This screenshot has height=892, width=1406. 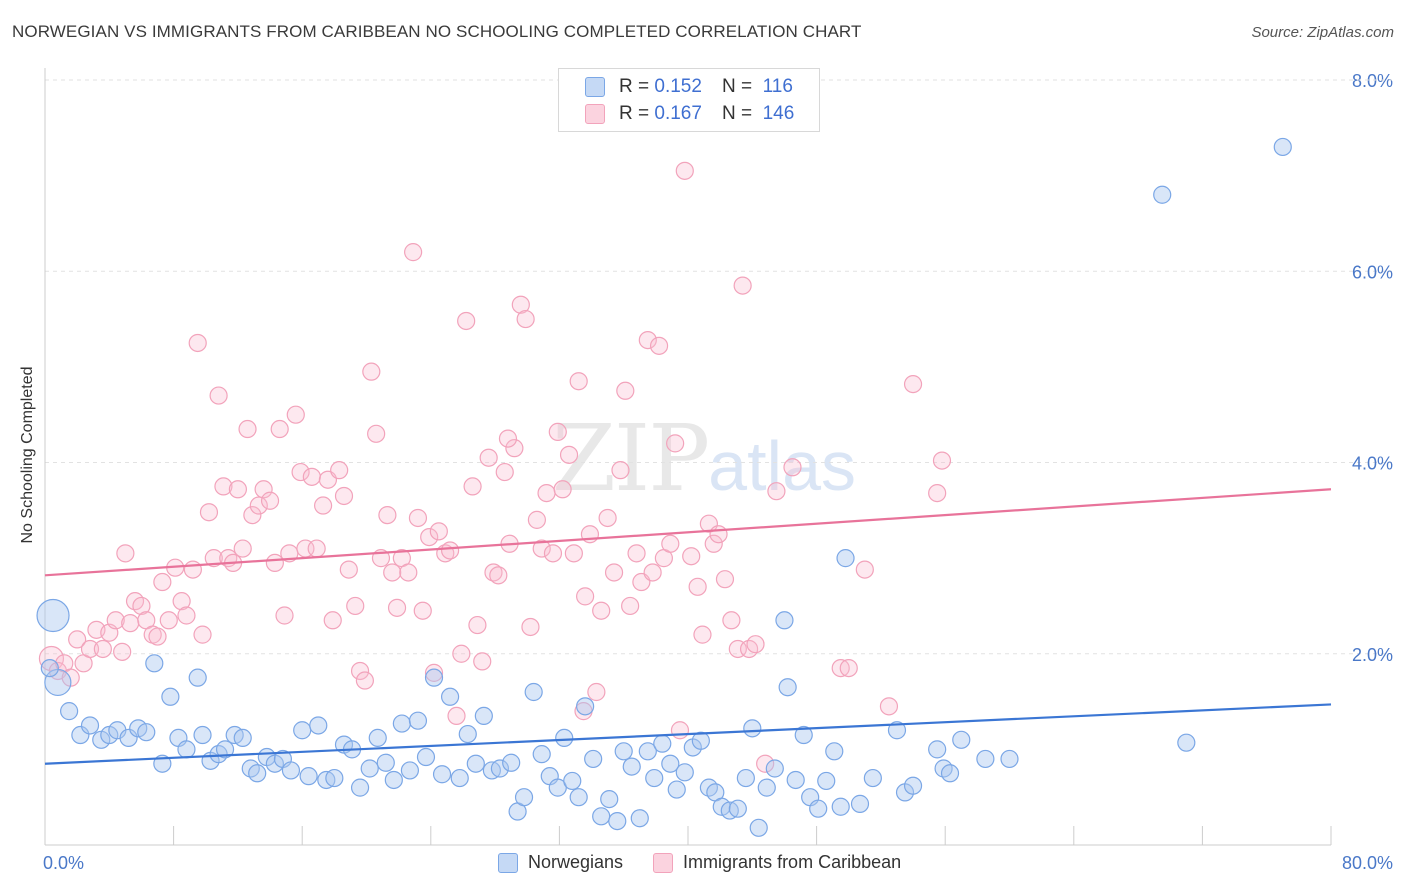 What do you see at coordinates (737, 113) in the screenshot?
I see `legend-n-label: N =` at bounding box center [737, 113].